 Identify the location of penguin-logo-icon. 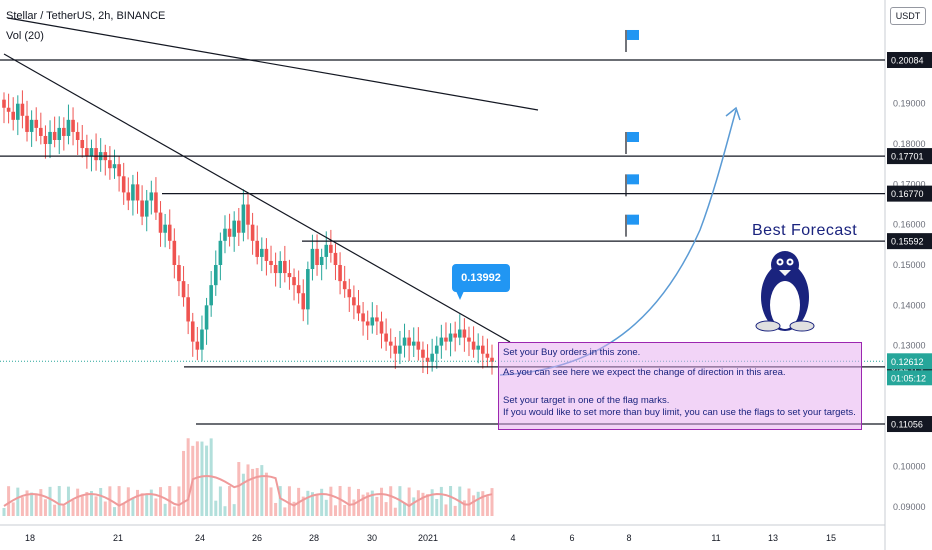
(785, 291).